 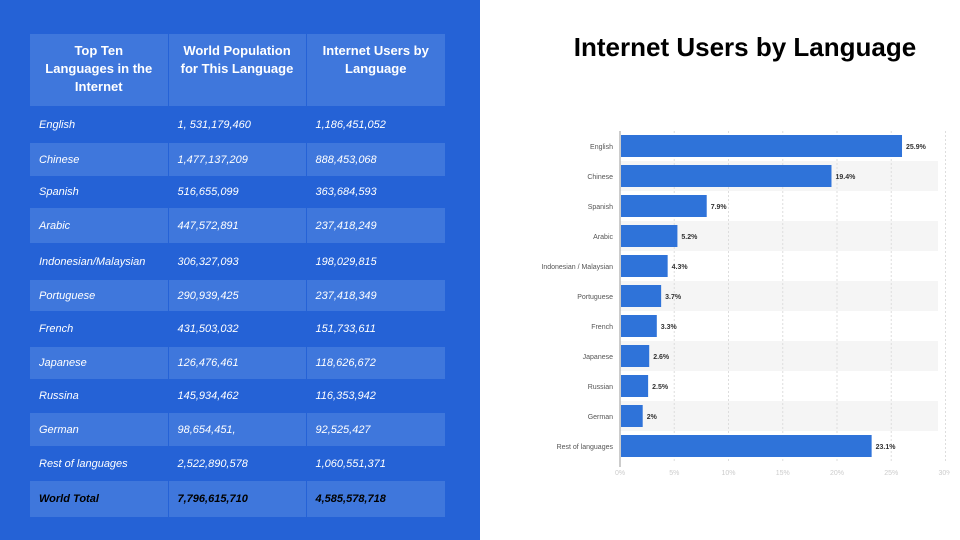 What do you see at coordinates (745, 47) in the screenshot?
I see `chart-title: Internet Users by Language` at bounding box center [745, 47].